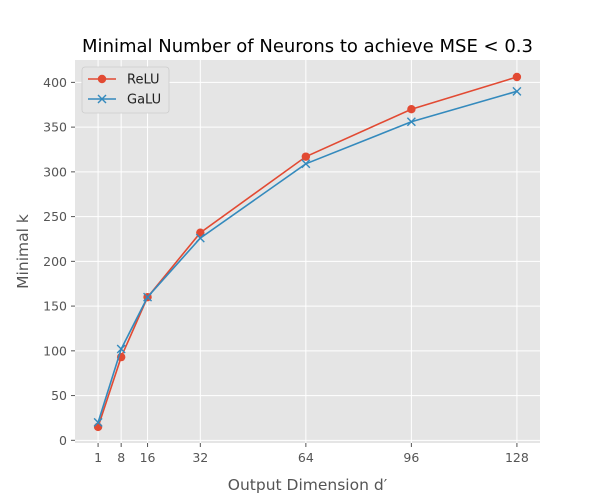 Image resolution: width=600 pixels, height=500 pixels. I want to click on legend-relu-marker, so click(102, 79).